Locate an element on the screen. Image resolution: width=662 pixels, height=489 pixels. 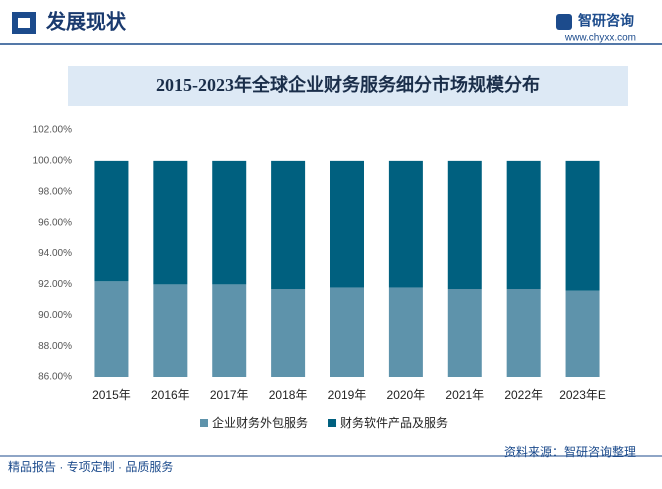
legend-label: 企业财务外包服务 is located at coordinates (260, 422).